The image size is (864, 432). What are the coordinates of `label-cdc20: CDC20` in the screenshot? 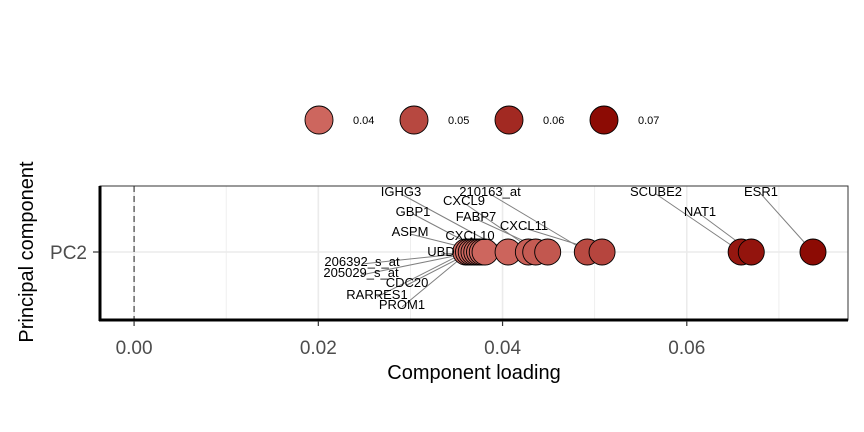 It's located at (407, 282).